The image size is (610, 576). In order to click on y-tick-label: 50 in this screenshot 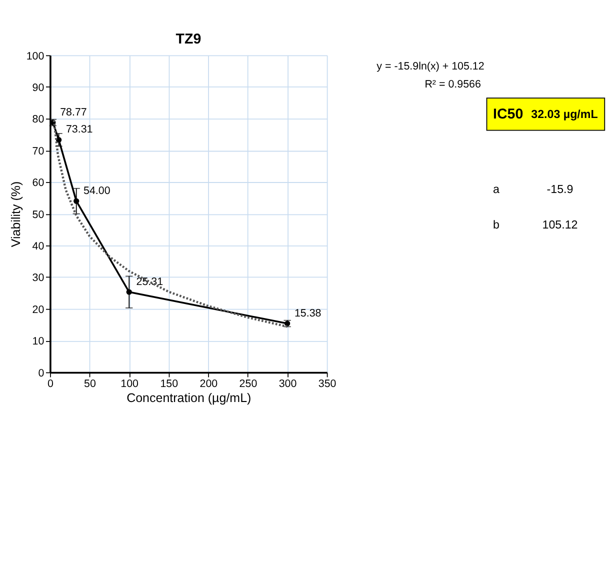, I will do `click(38, 214)`.